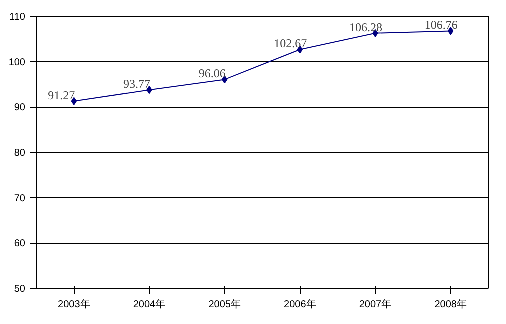 This screenshot has height=324, width=506. I want to click on data-label: 93.77, so click(137, 84).